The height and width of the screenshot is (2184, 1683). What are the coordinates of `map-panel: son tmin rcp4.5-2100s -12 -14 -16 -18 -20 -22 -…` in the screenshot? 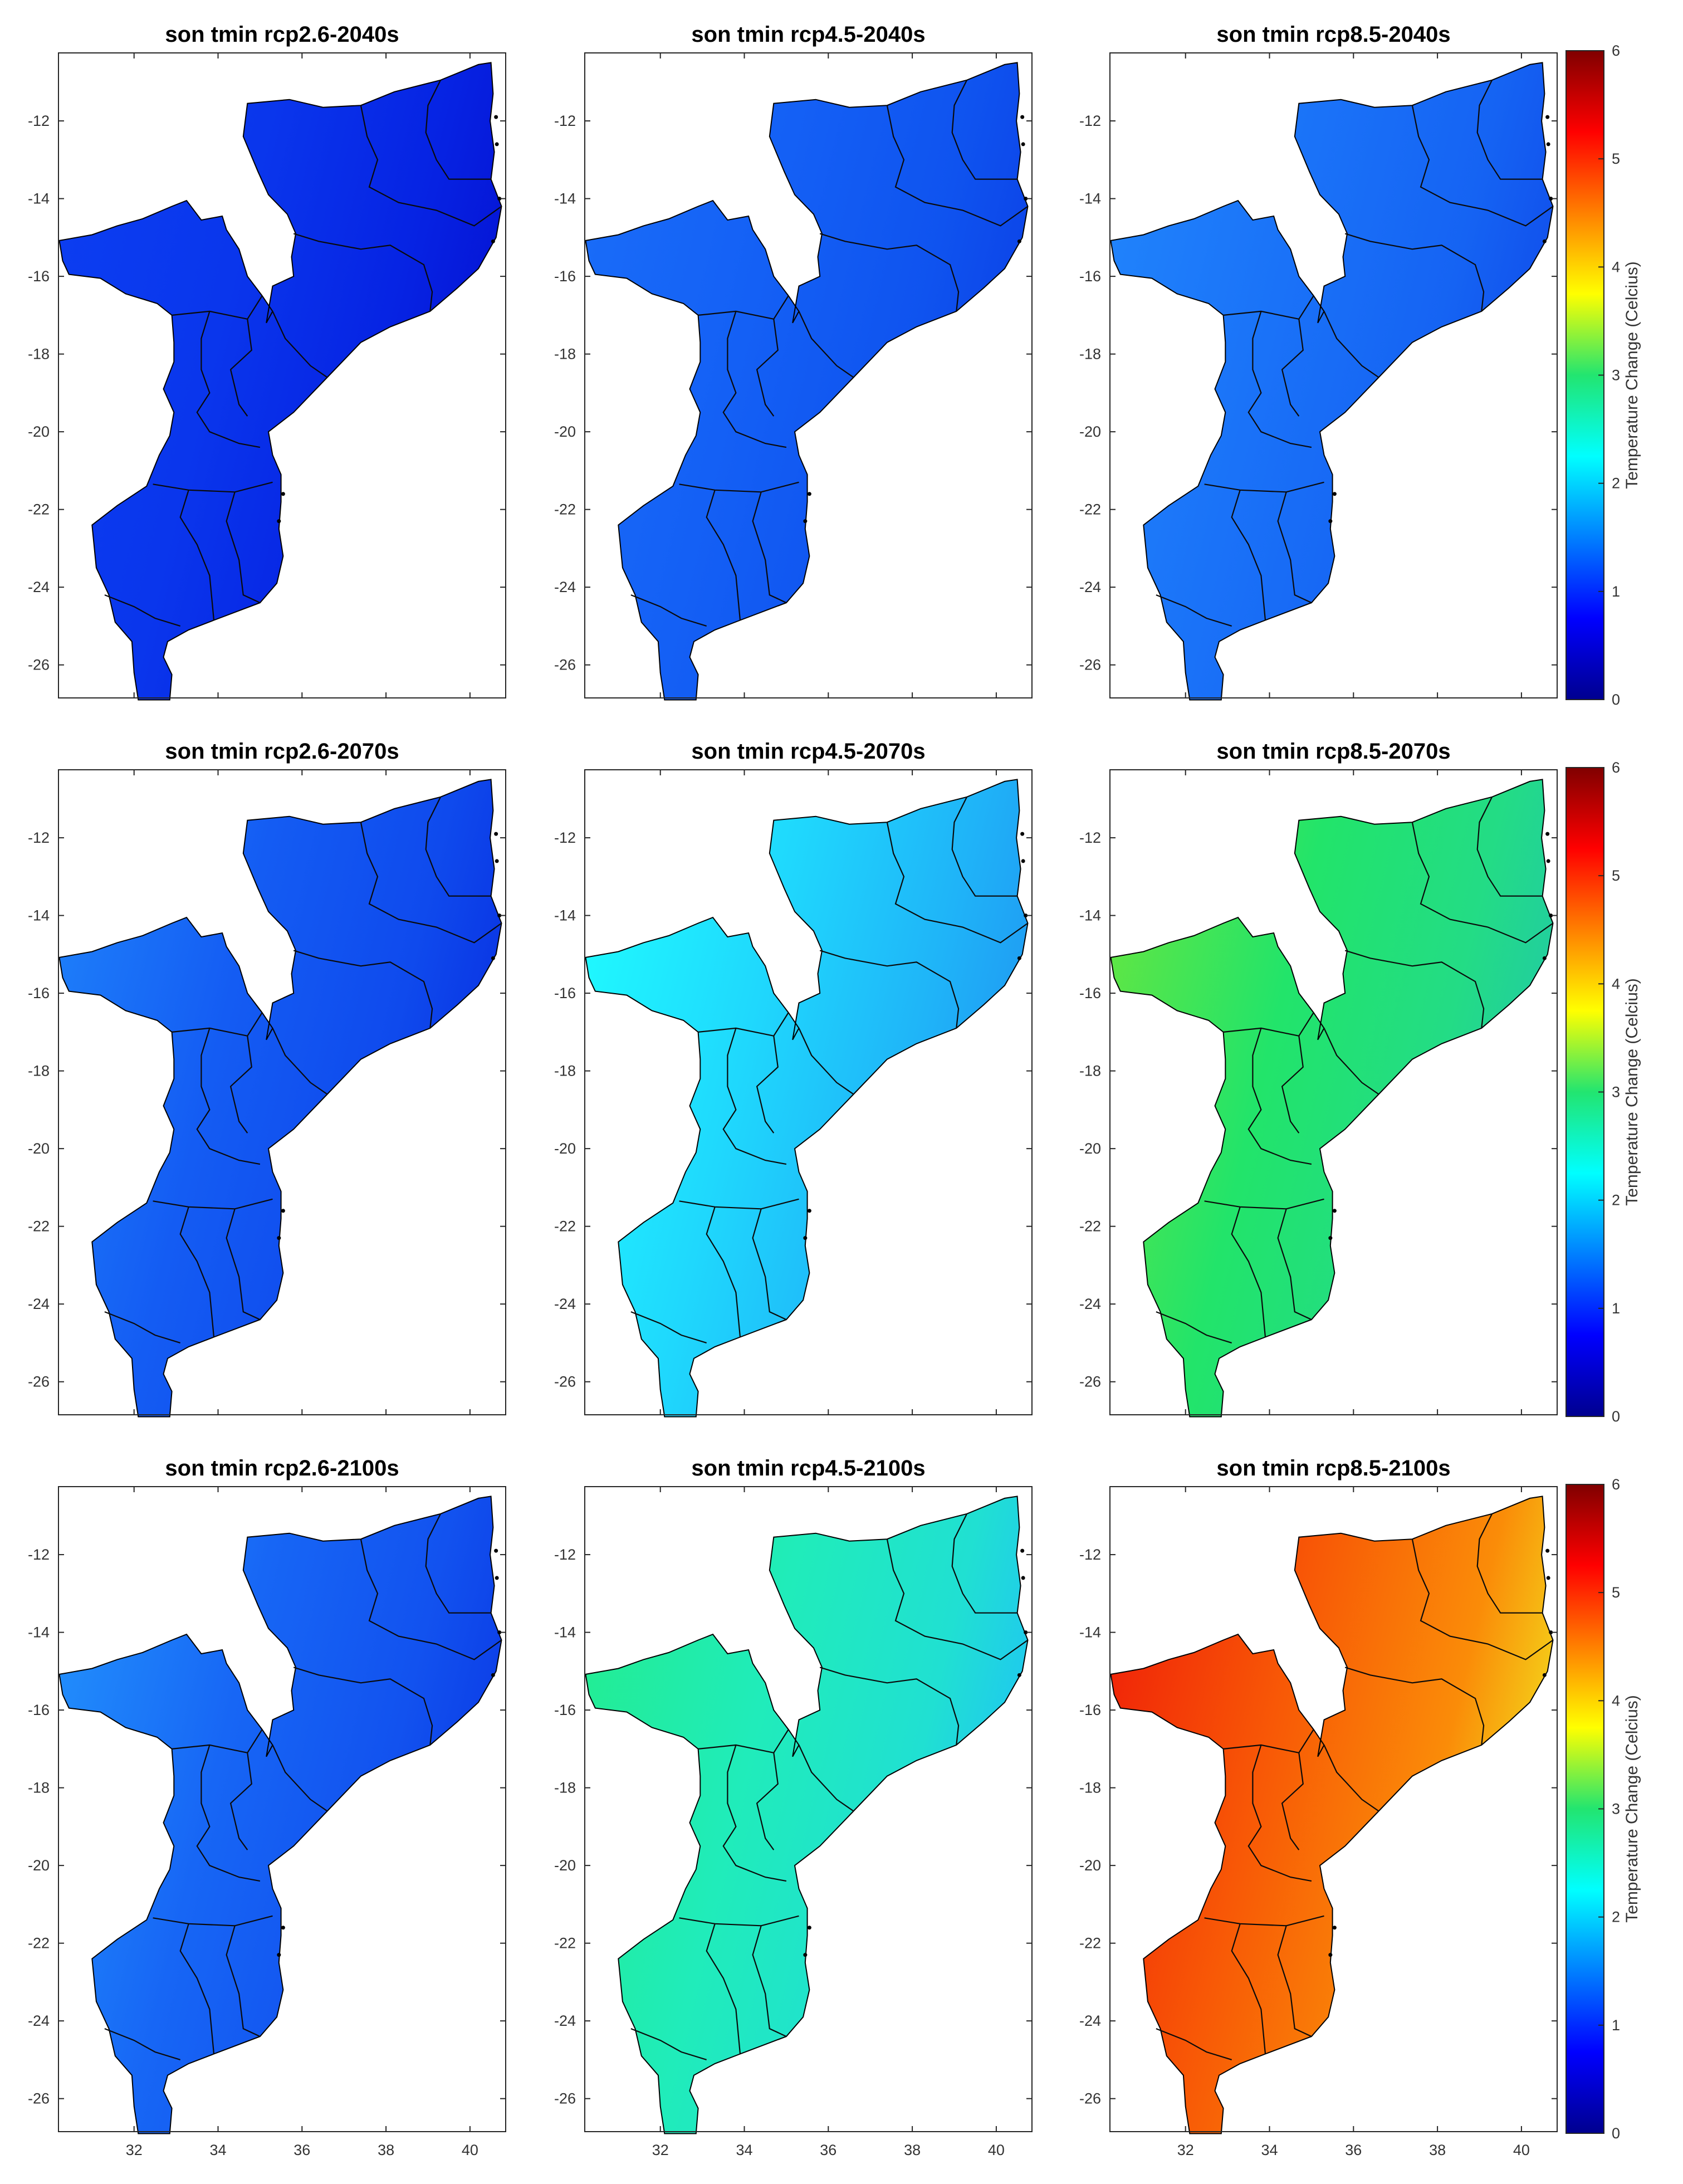 It's located at (793, 1807).